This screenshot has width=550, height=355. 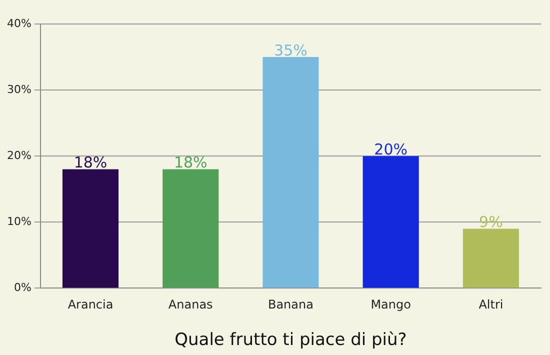 I want to click on x-tick-label: Altri, so click(x=491, y=305).